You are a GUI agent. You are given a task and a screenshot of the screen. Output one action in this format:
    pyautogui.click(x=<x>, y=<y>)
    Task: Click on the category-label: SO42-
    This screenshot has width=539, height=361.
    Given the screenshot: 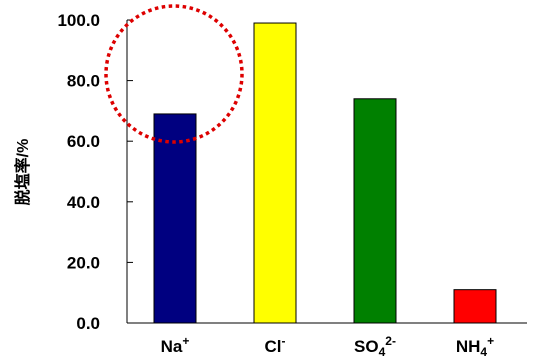 What is the action you would take?
    pyautogui.click(x=375, y=346)
    